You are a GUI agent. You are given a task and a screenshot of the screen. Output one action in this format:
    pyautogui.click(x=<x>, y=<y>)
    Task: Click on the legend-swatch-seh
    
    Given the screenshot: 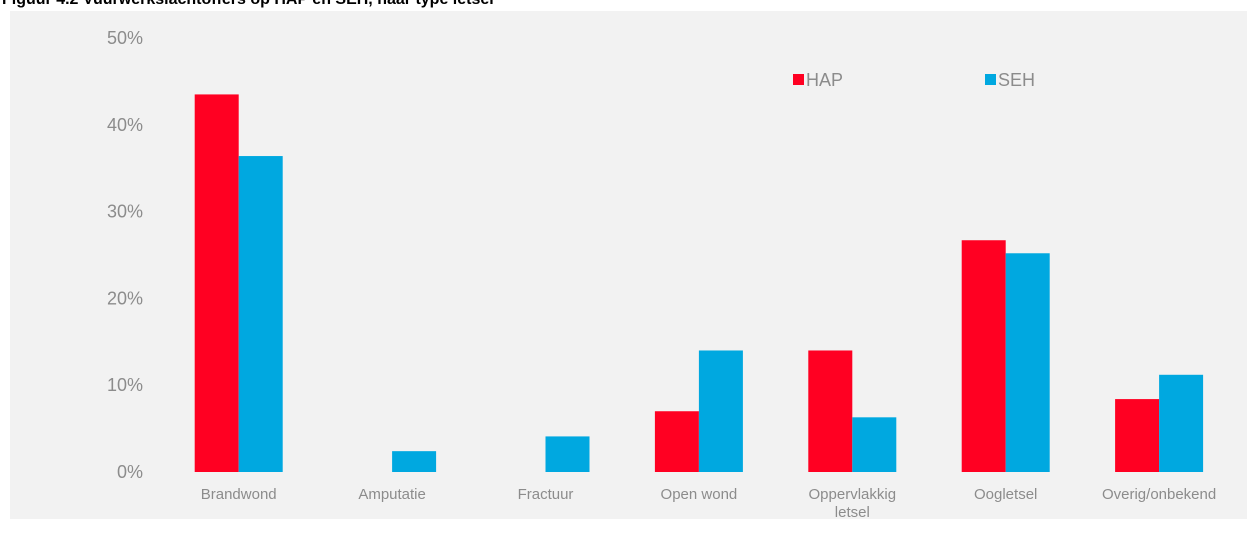 What is the action you would take?
    pyautogui.click(x=990, y=79)
    